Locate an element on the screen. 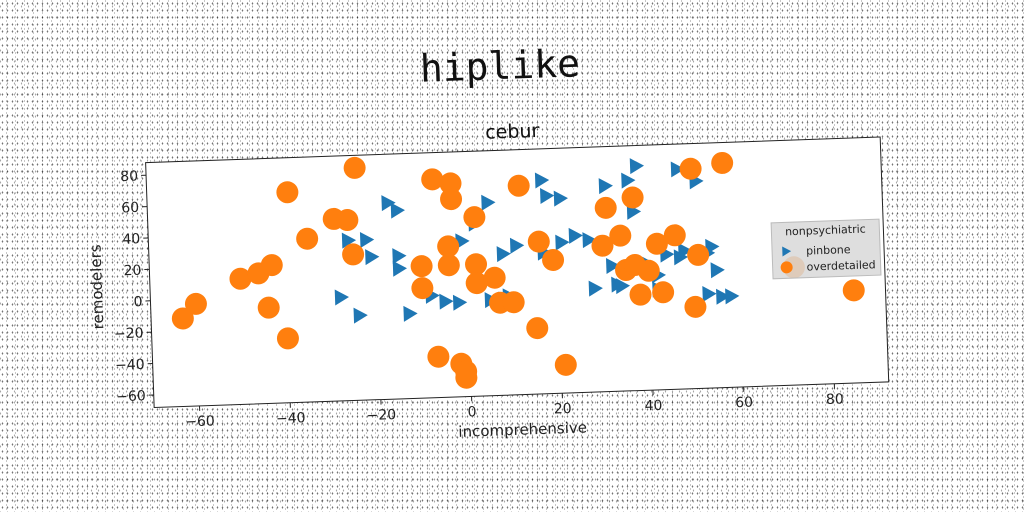 This screenshot has width=1024, height=512. y-tick-label: 60 is located at coordinates (130, 208).